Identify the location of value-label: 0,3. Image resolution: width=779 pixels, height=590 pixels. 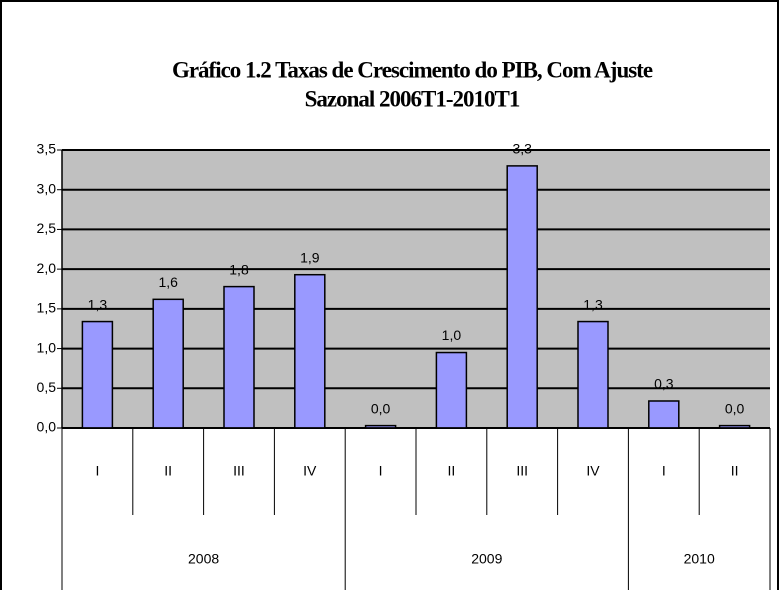
(664, 384).